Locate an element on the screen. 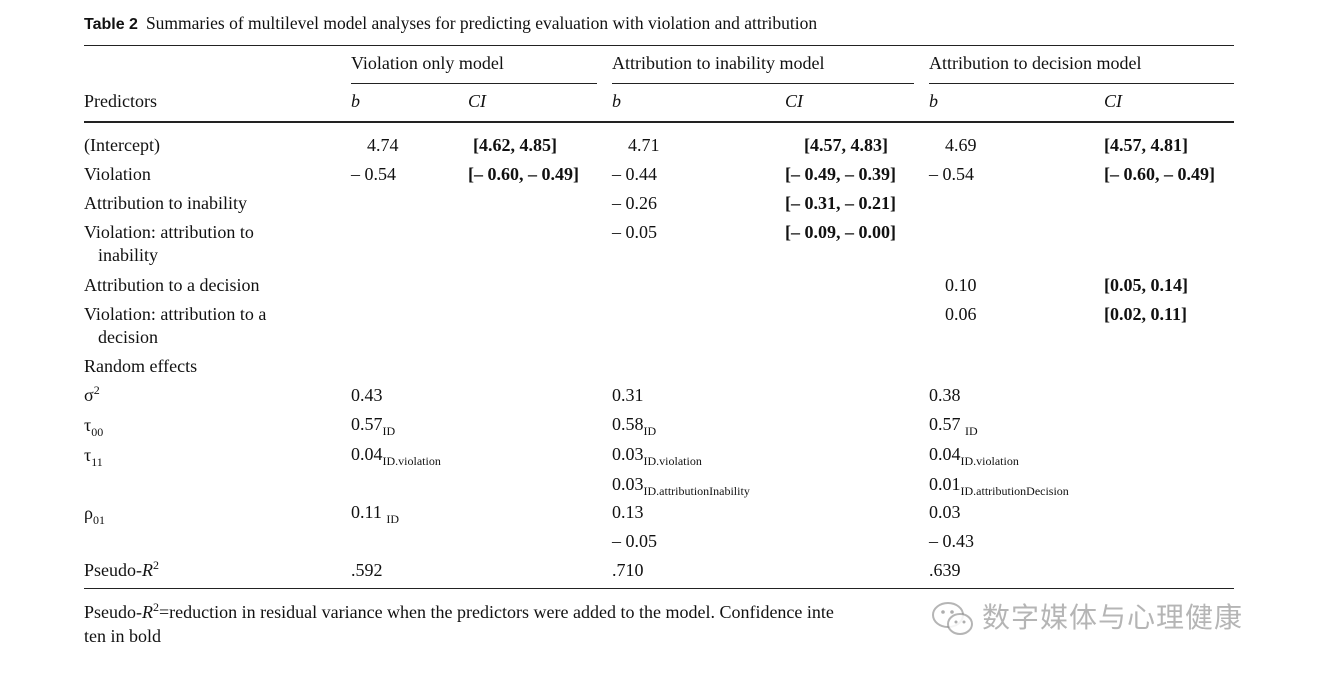  rho01-value-1: 0.11 ID is located at coordinates (375, 513).